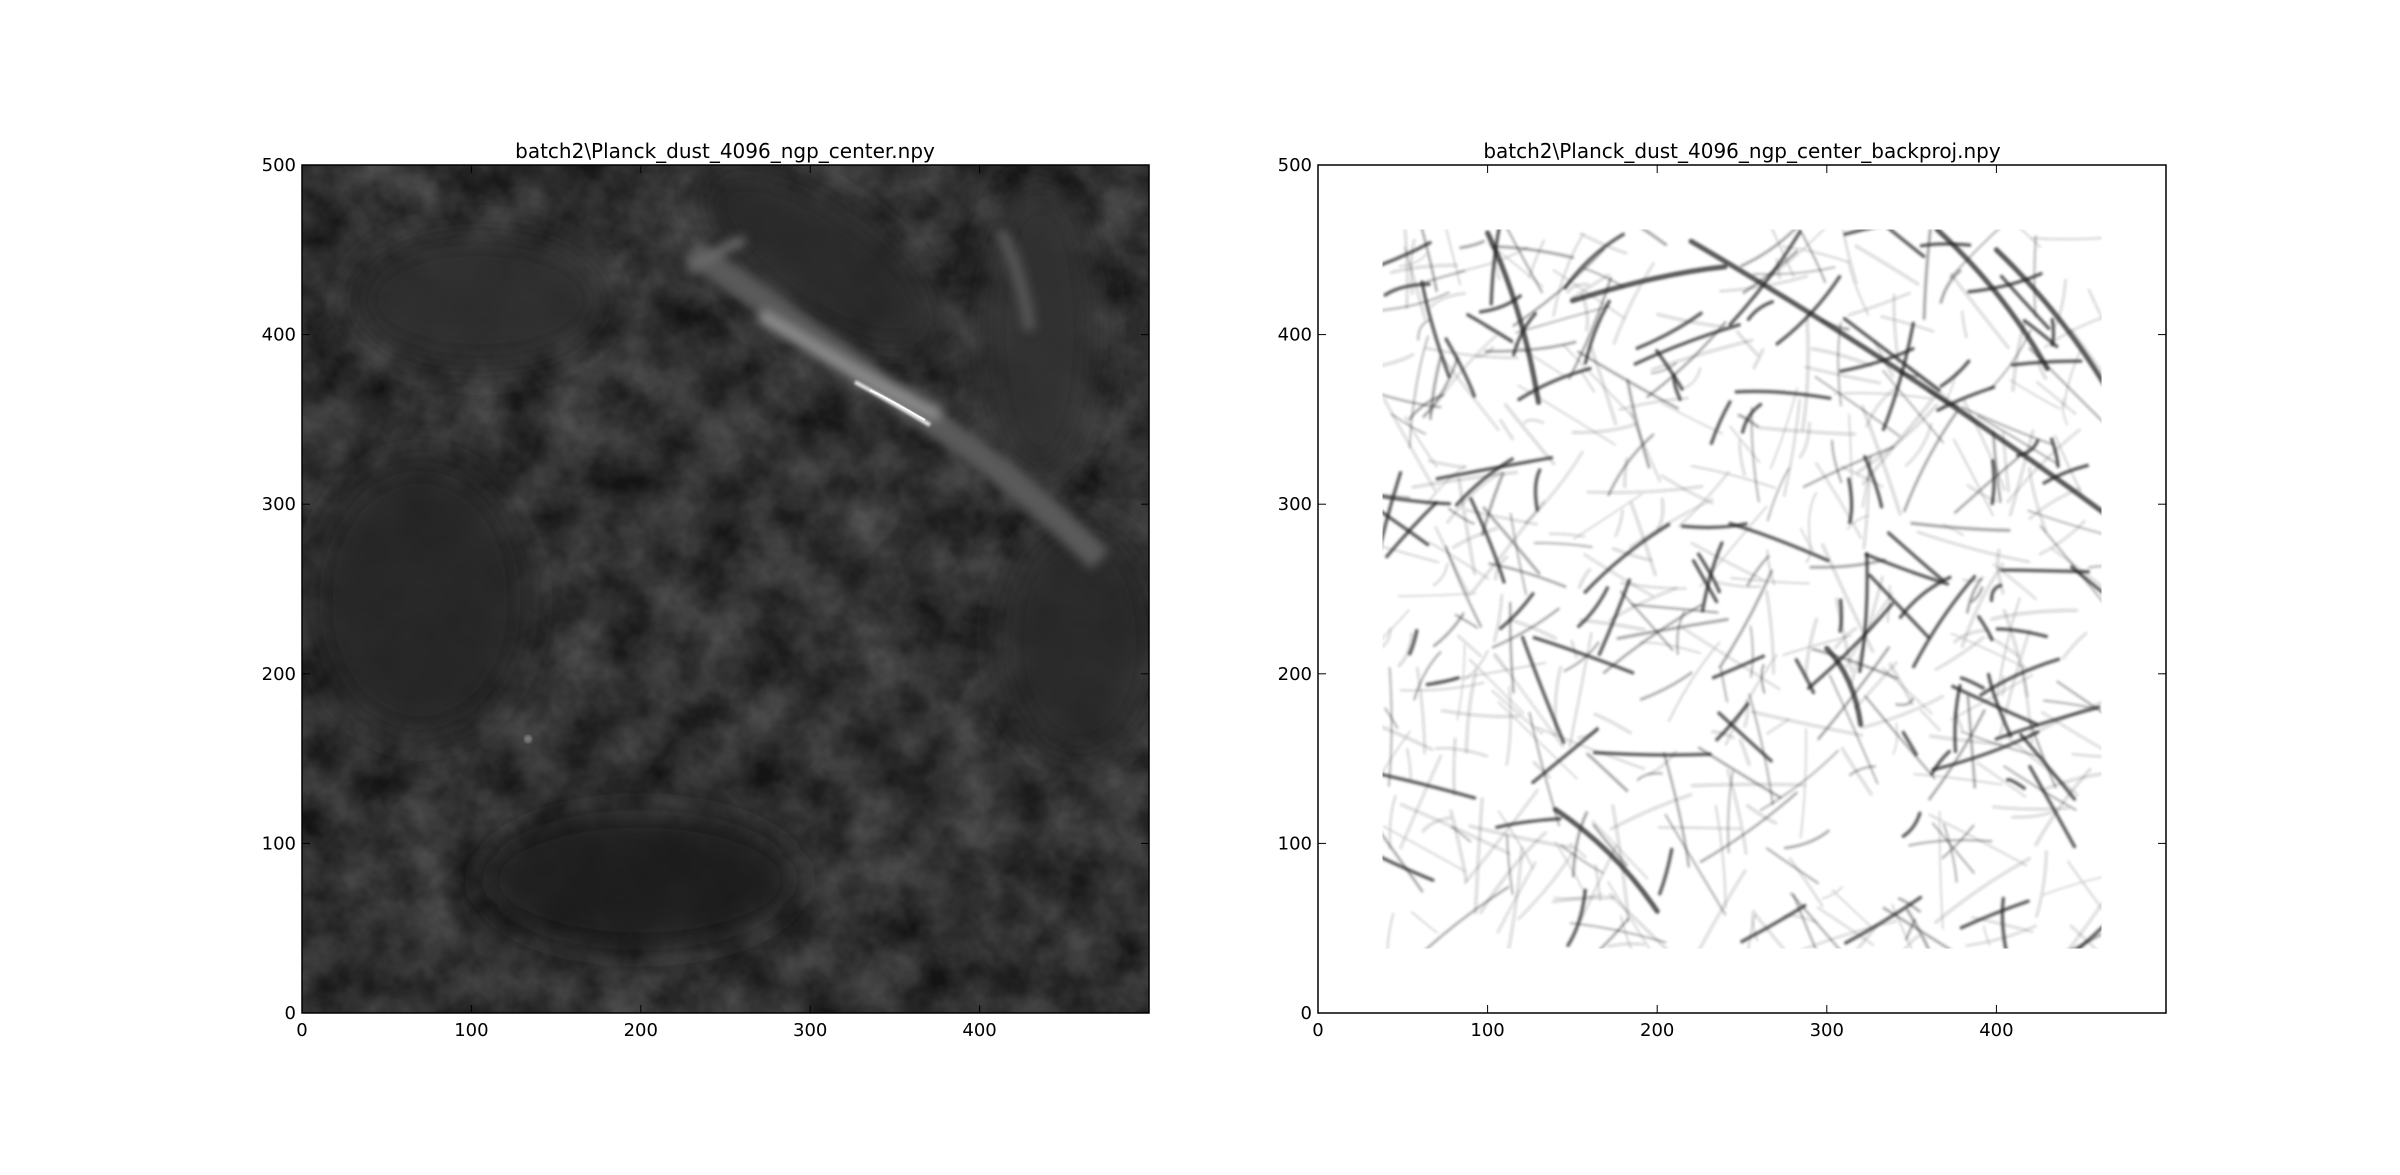 This screenshot has height=1175, width=2400. What do you see at coordinates (810, 1030) in the screenshot?
I see `left-x-tick-label: 300` at bounding box center [810, 1030].